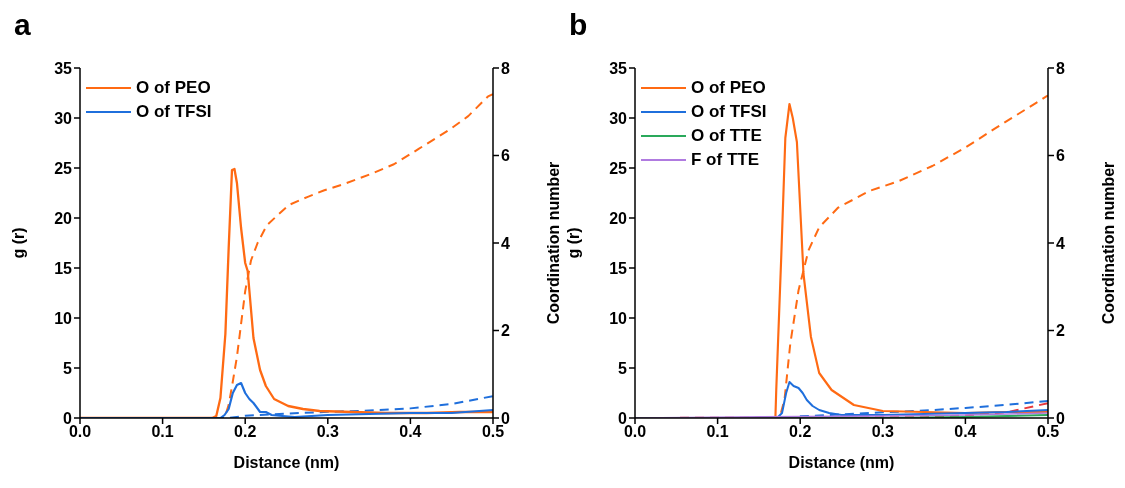 The width and height of the screenshot is (1125, 488). Describe the element at coordinates (726, 136) in the screenshot. I see `legend-label: O of TTE` at that location.